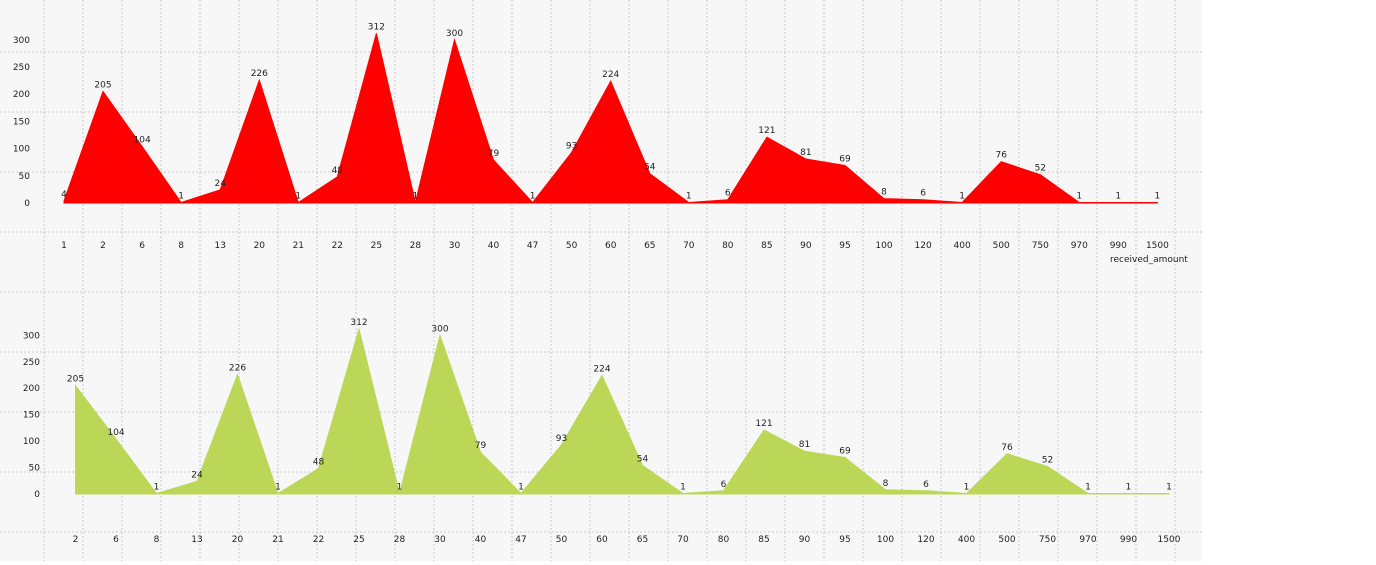  I want to click on x-axis-title: received_amount, so click(1149, 260).